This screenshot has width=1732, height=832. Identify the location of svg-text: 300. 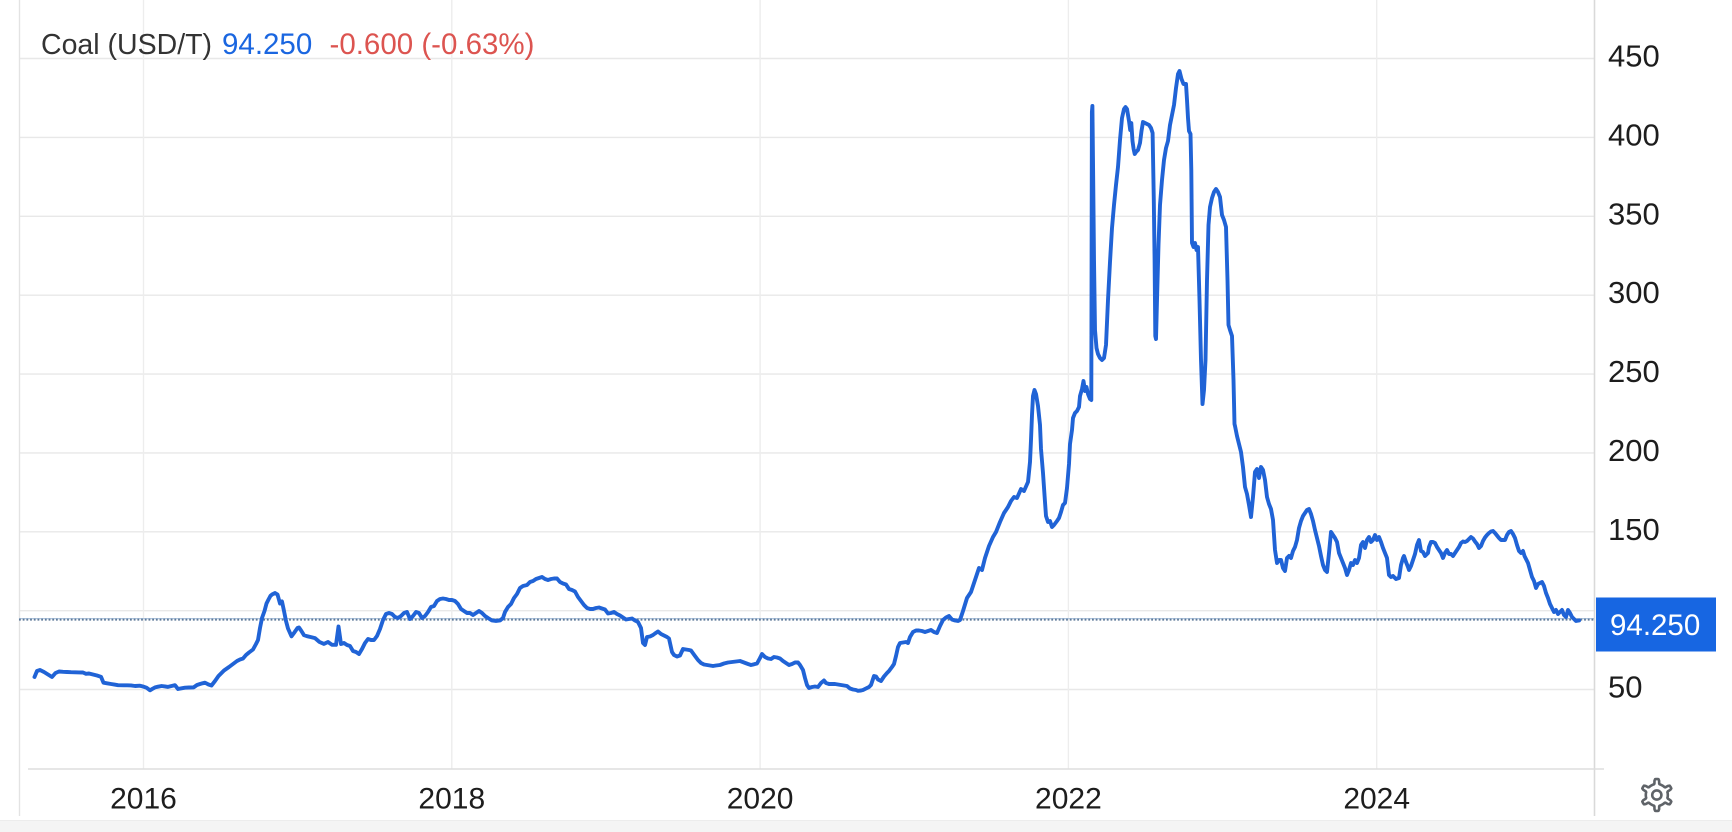
(1634, 292).